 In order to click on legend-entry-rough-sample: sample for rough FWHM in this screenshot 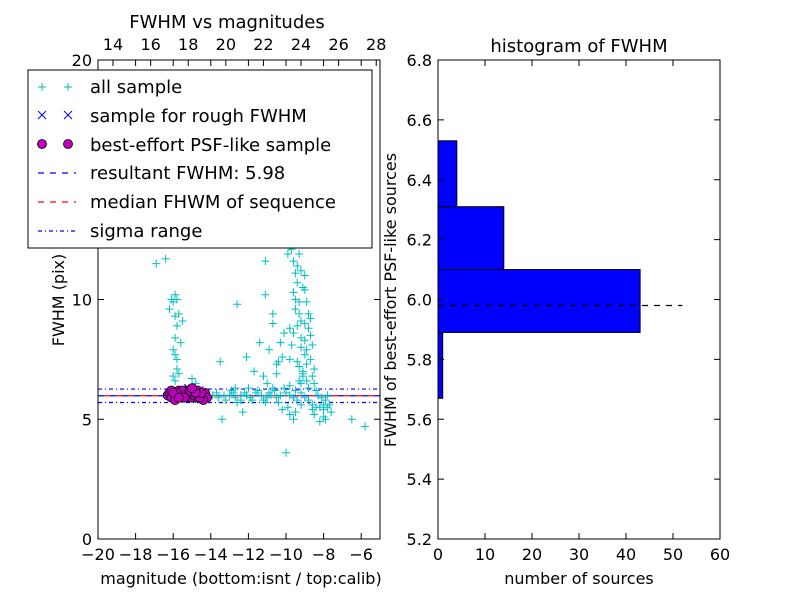, I will do `click(172, 116)`.